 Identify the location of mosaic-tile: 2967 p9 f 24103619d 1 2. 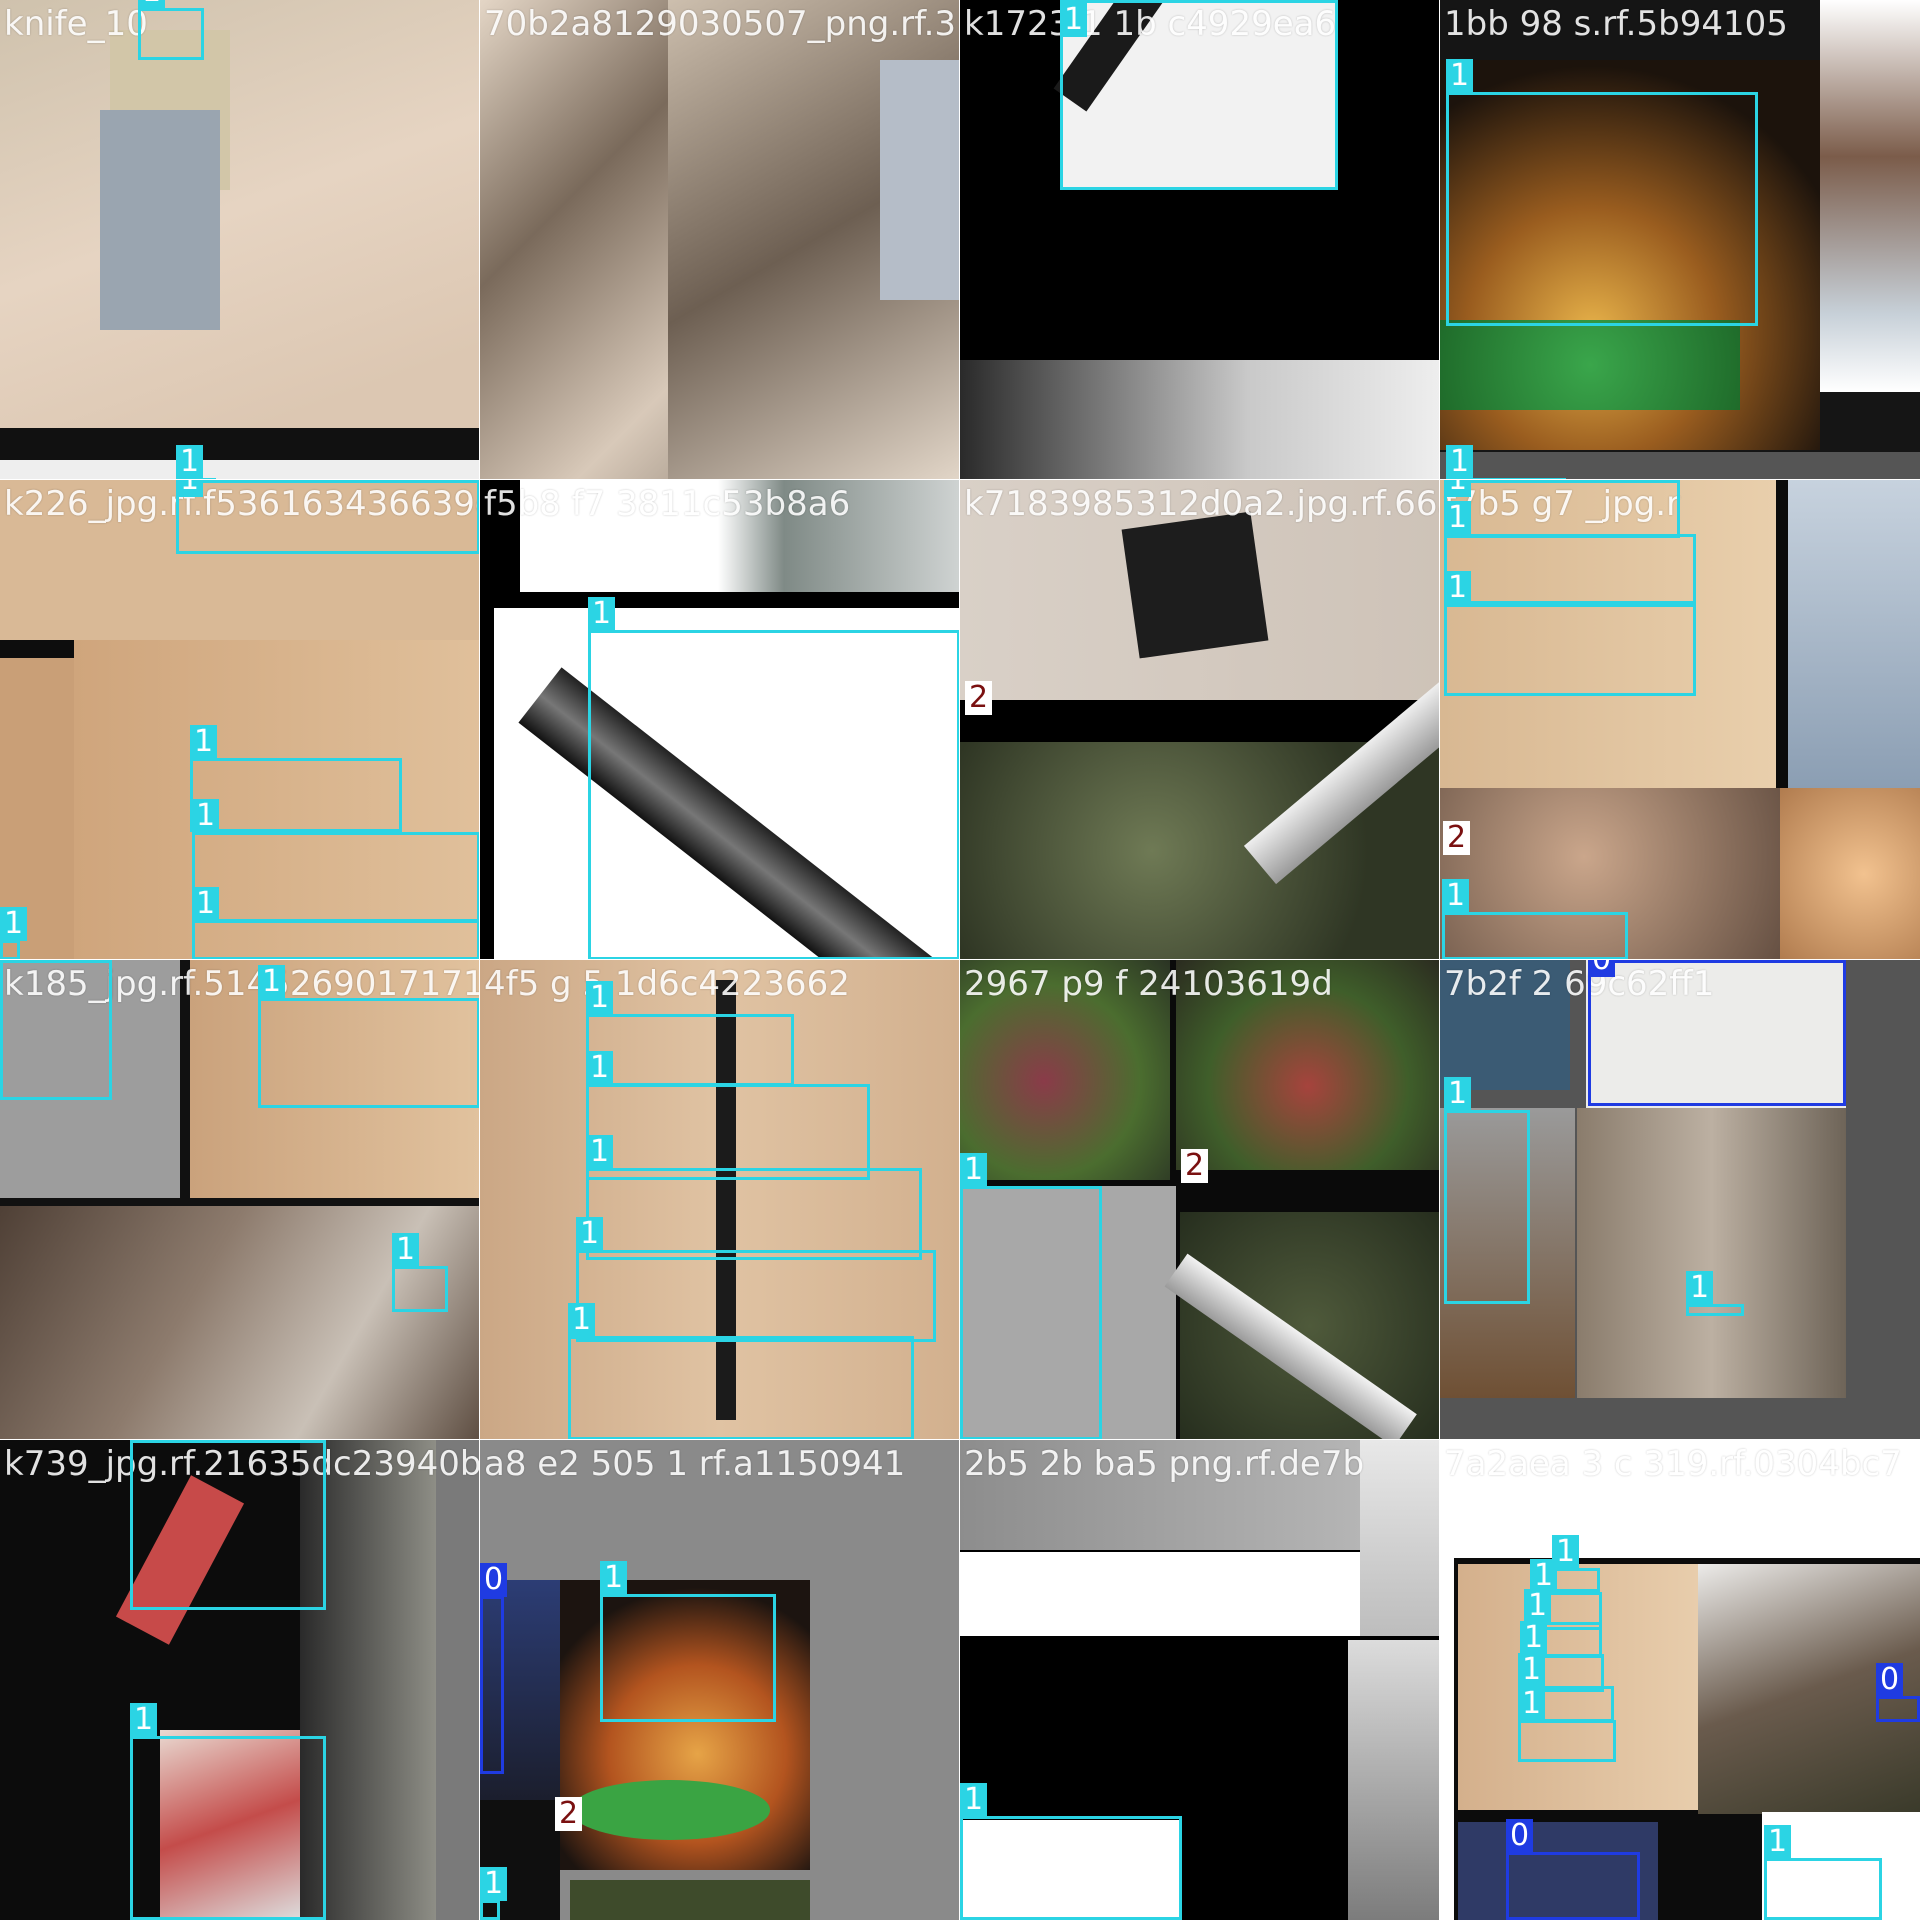
(1200, 1200).